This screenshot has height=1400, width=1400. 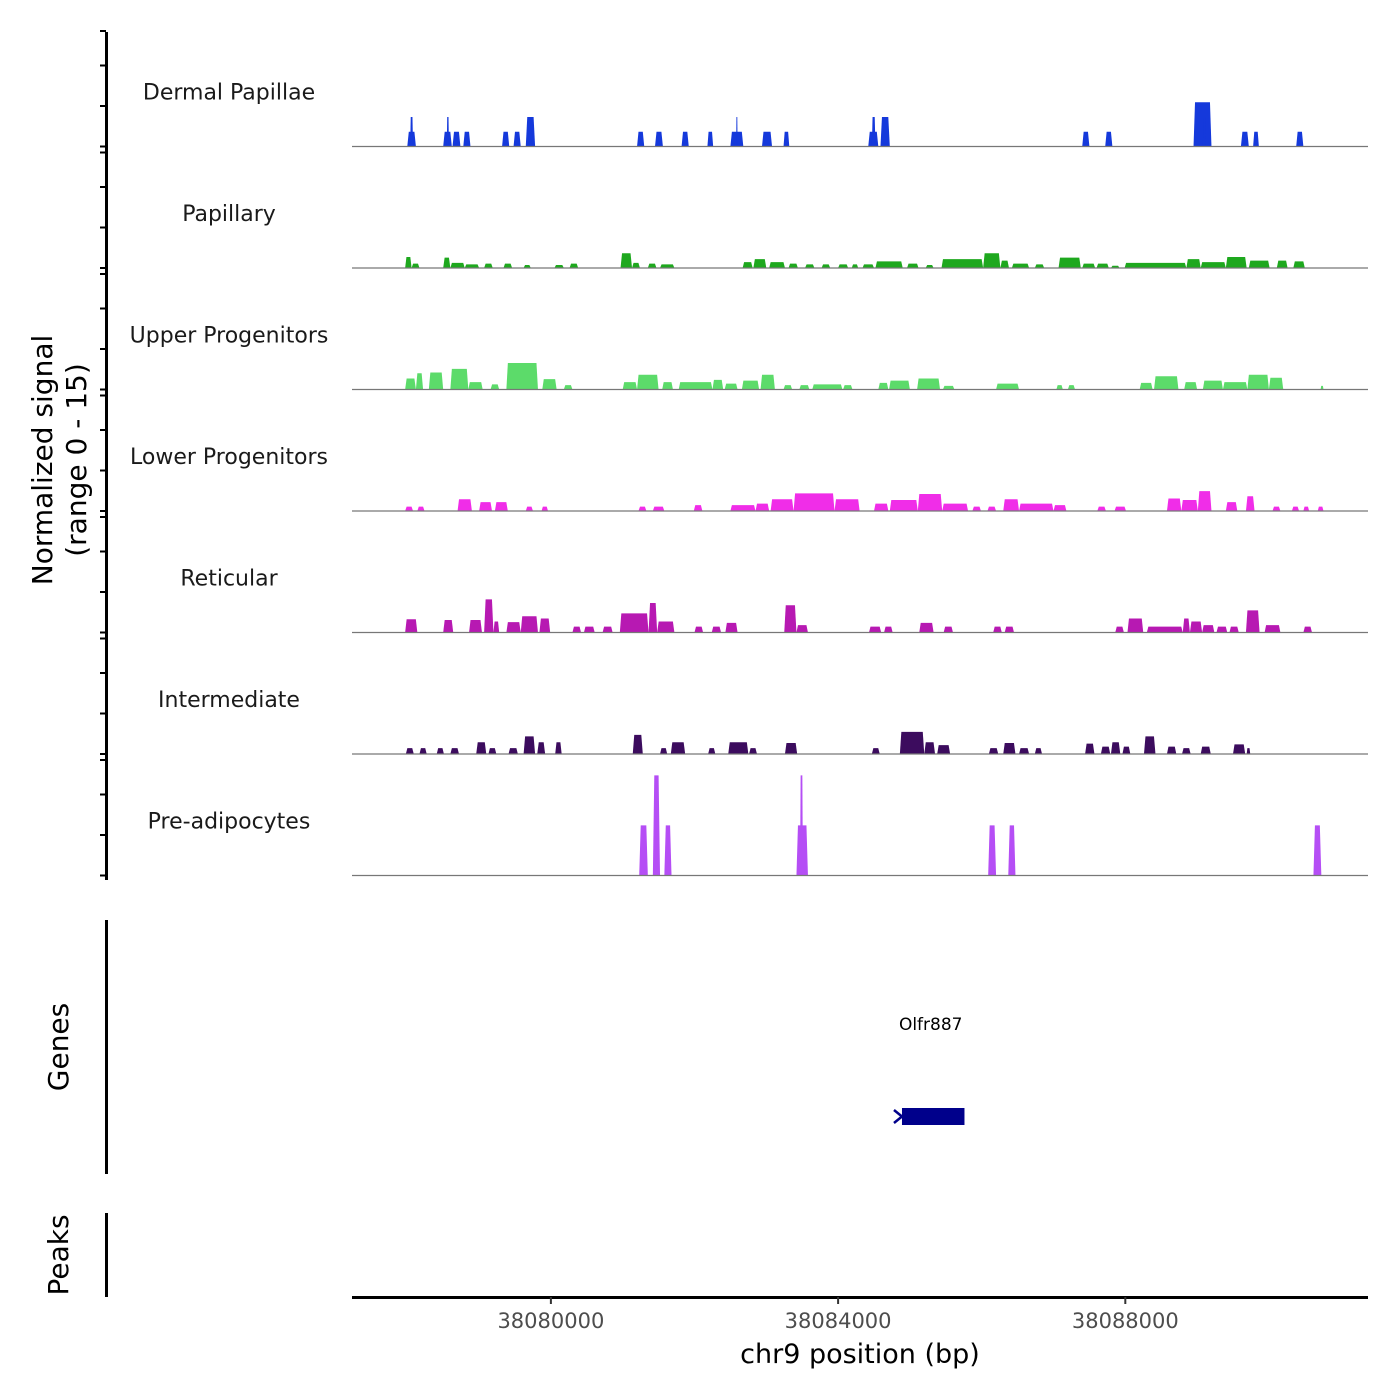 What do you see at coordinates (103, 453) in the screenshot?
I see `coverage-y-ticks` at bounding box center [103, 453].